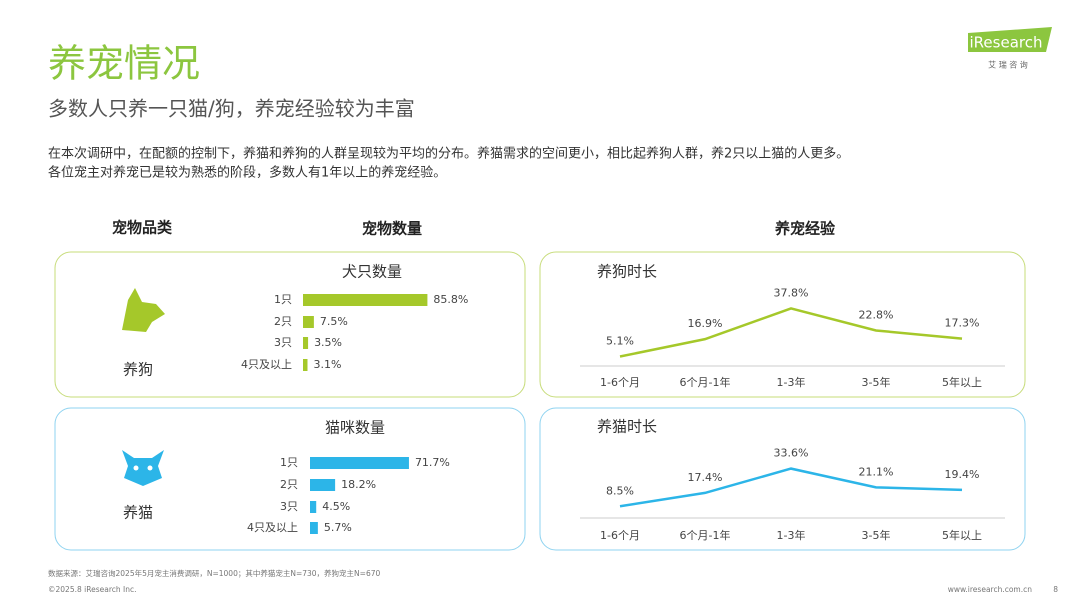 This screenshot has width=1080, height=608. I want to click on logo-badge, so click(1010, 39).